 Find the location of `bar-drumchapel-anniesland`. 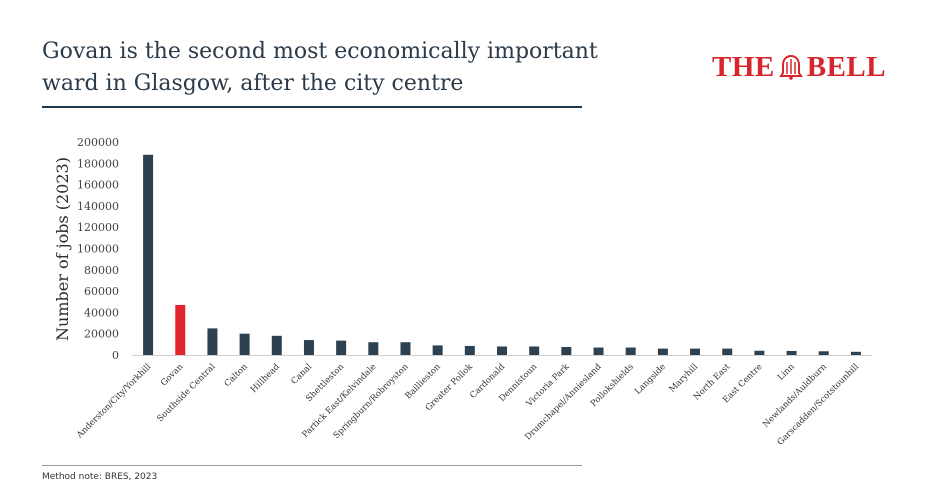

bar-drumchapel-anniesland is located at coordinates (598, 351).